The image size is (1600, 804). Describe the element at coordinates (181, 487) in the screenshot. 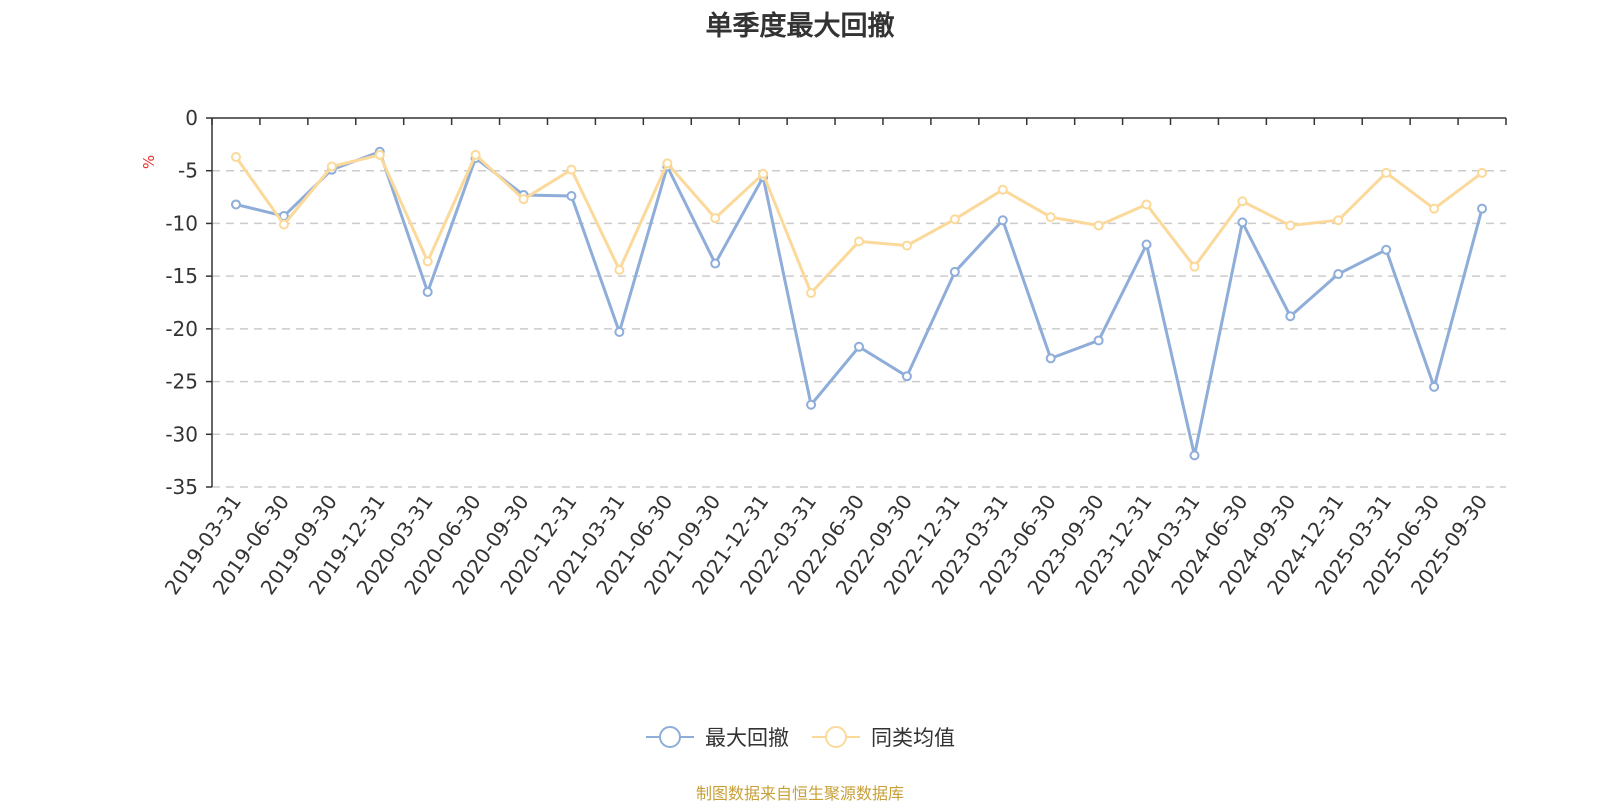

I see `y-tick-label: -35` at that location.